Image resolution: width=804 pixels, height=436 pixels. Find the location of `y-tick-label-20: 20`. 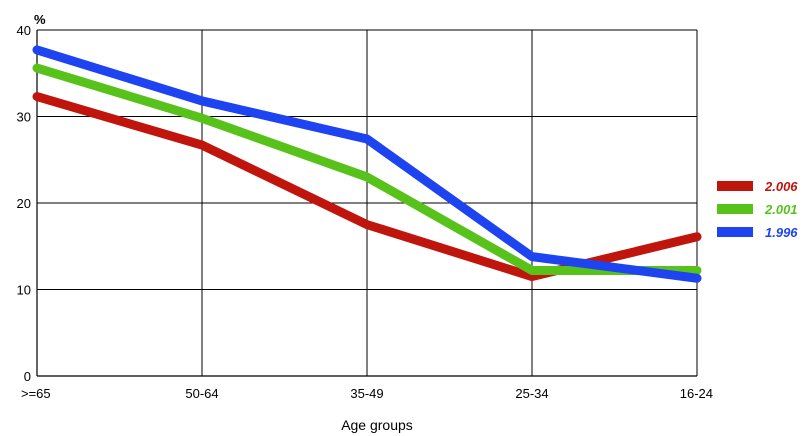

y-tick-label-20: 20 is located at coordinates (24, 203).